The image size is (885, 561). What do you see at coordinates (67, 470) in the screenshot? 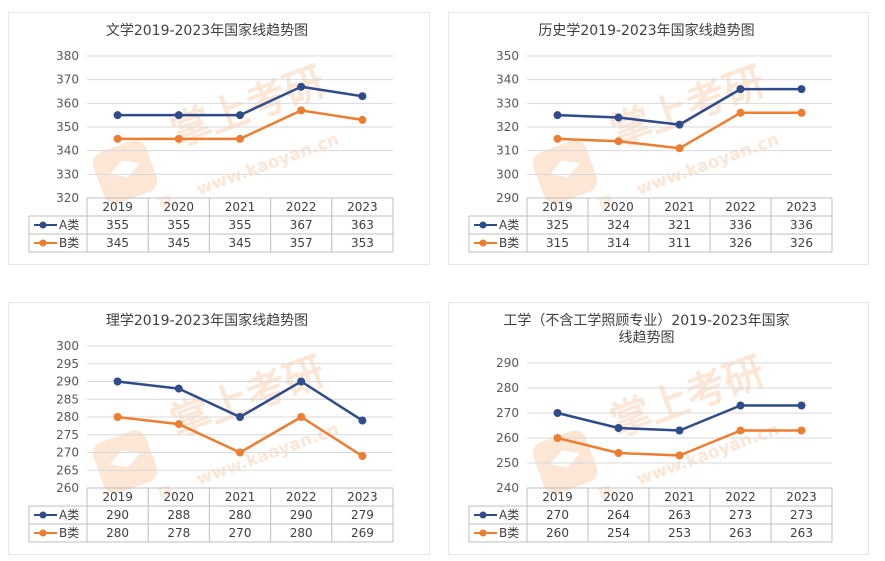
I see `y-tick-label: 265` at bounding box center [67, 470].